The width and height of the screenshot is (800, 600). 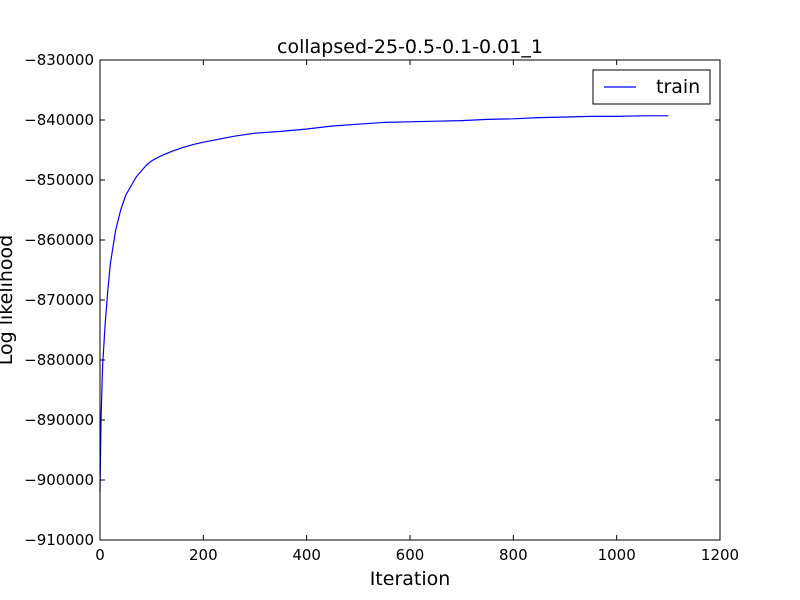 What do you see at coordinates (513, 555) in the screenshot?
I see `x-tick-label: 800` at bounding box center [513, 555].